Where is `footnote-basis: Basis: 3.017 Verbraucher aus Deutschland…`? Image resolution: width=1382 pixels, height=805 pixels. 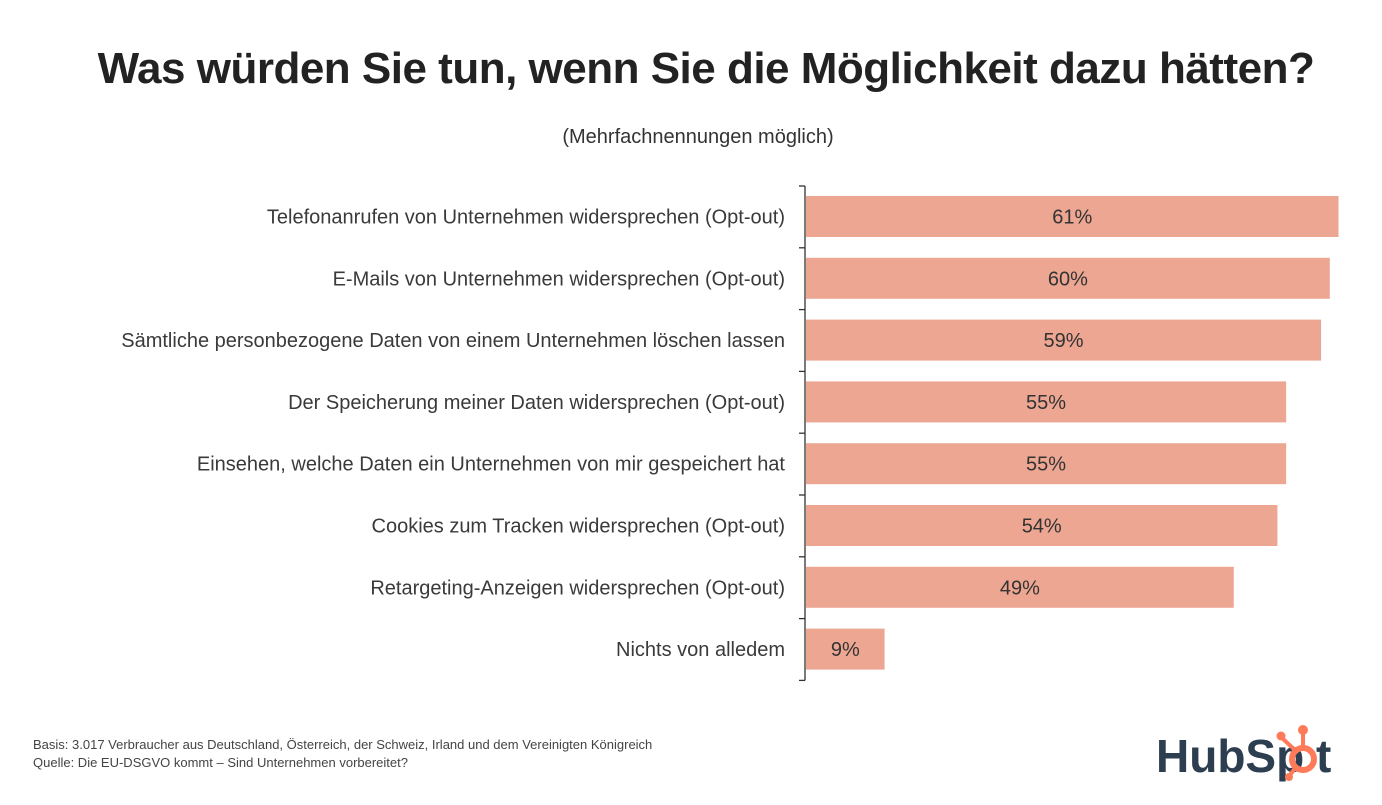 footnote-basis: Basis: 3.017 Verbraucher aus Deutschland… is located at coordinates (343, 744).